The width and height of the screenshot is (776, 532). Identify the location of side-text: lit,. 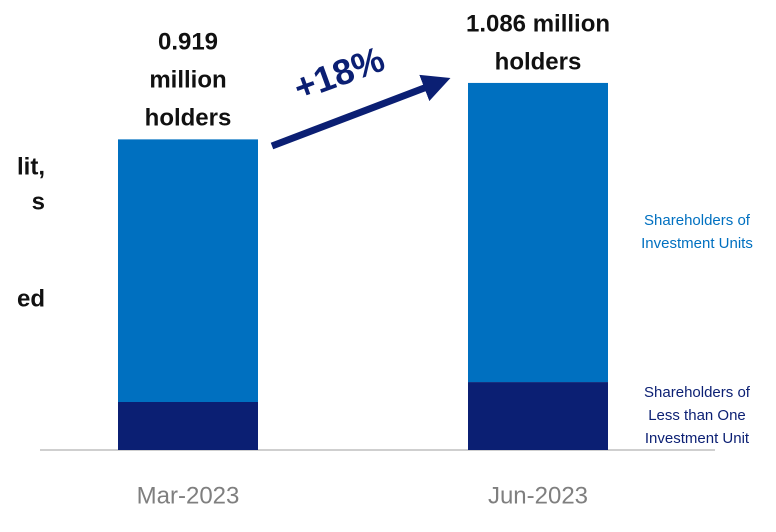
(31, 166).